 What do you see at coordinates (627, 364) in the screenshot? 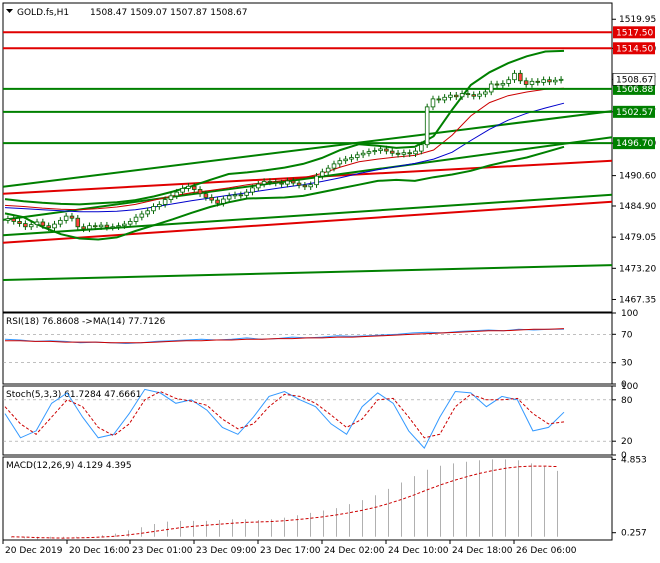
I see `indicator-tick-label: 30` at bounding box center [627, 364].